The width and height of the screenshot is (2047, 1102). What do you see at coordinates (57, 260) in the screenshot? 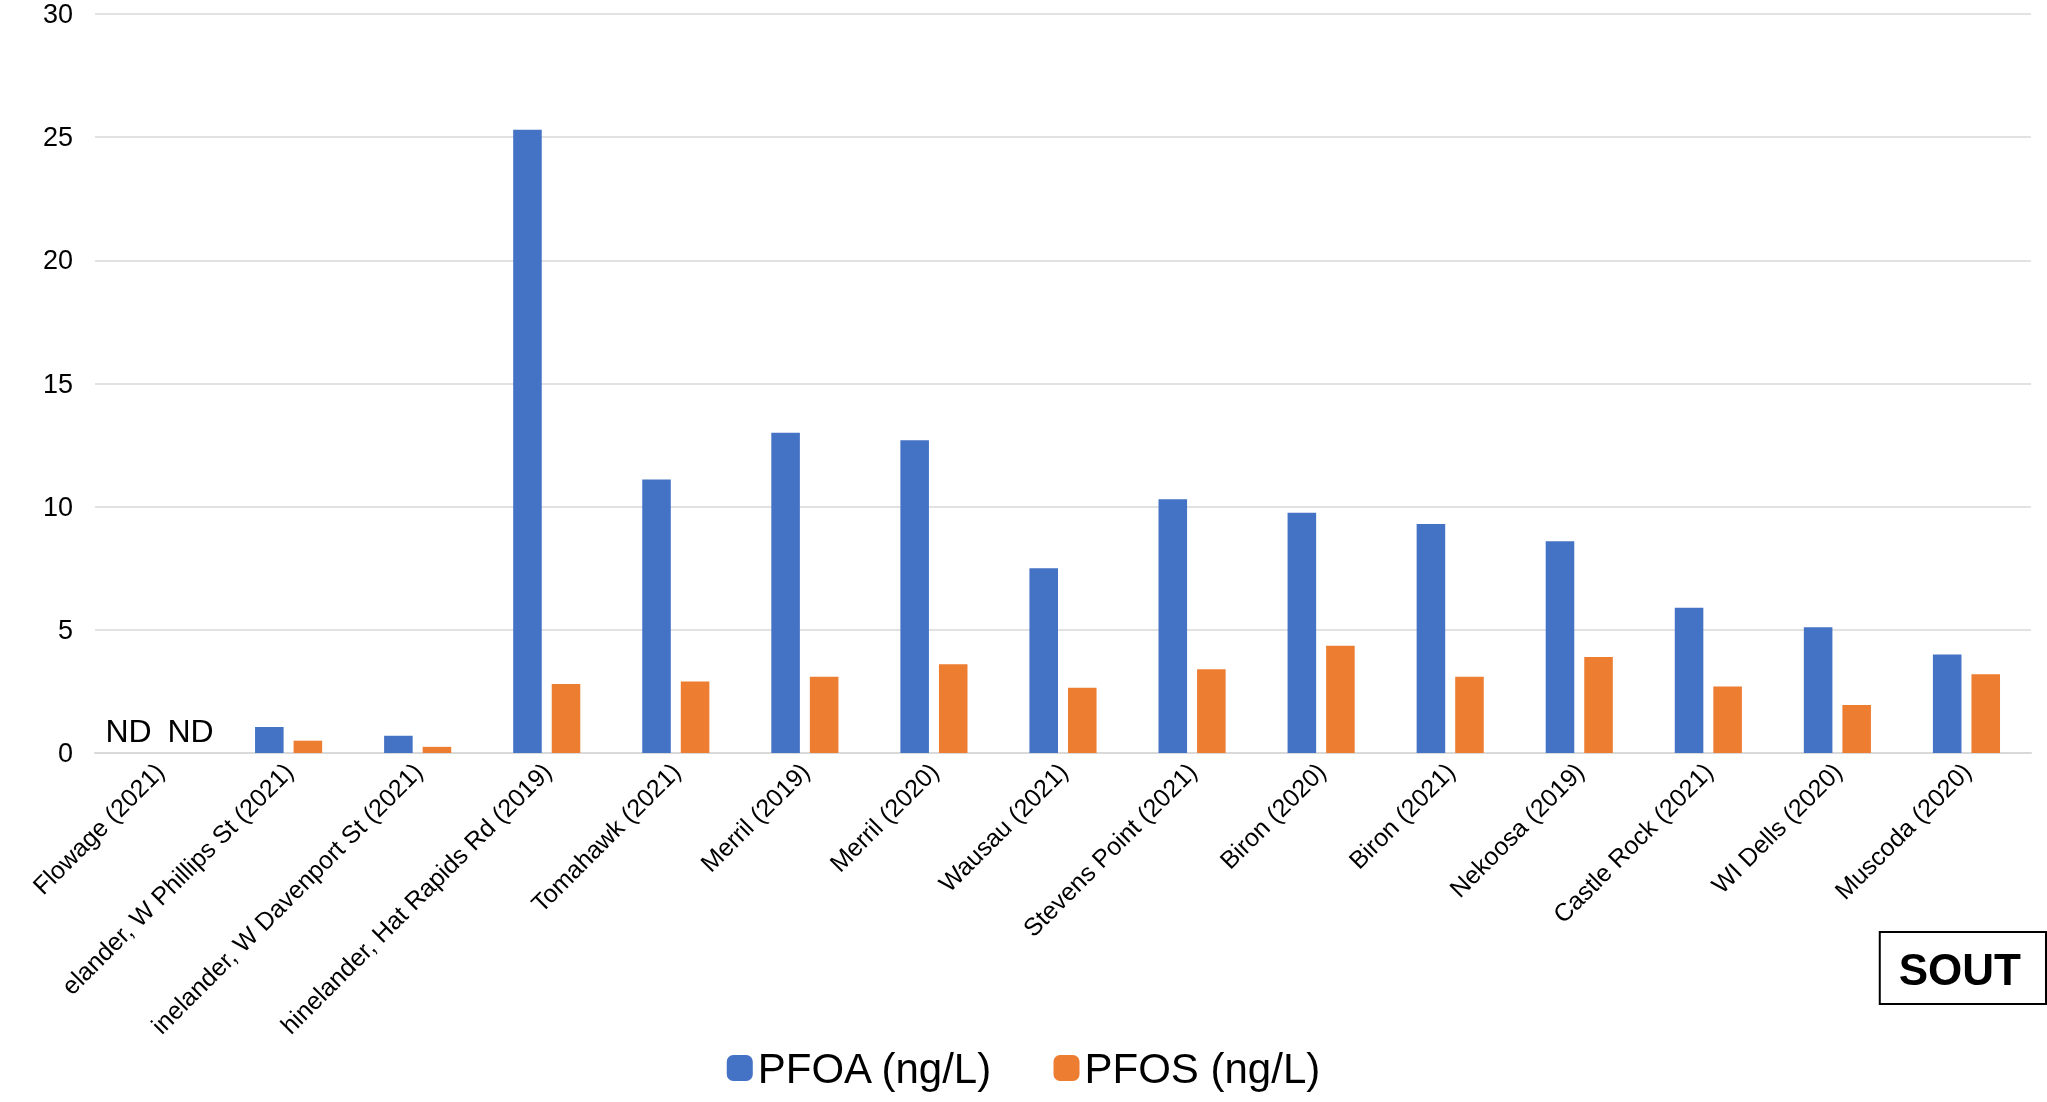
I see `y-tick-label: 20` at bounding box center [57, 260].